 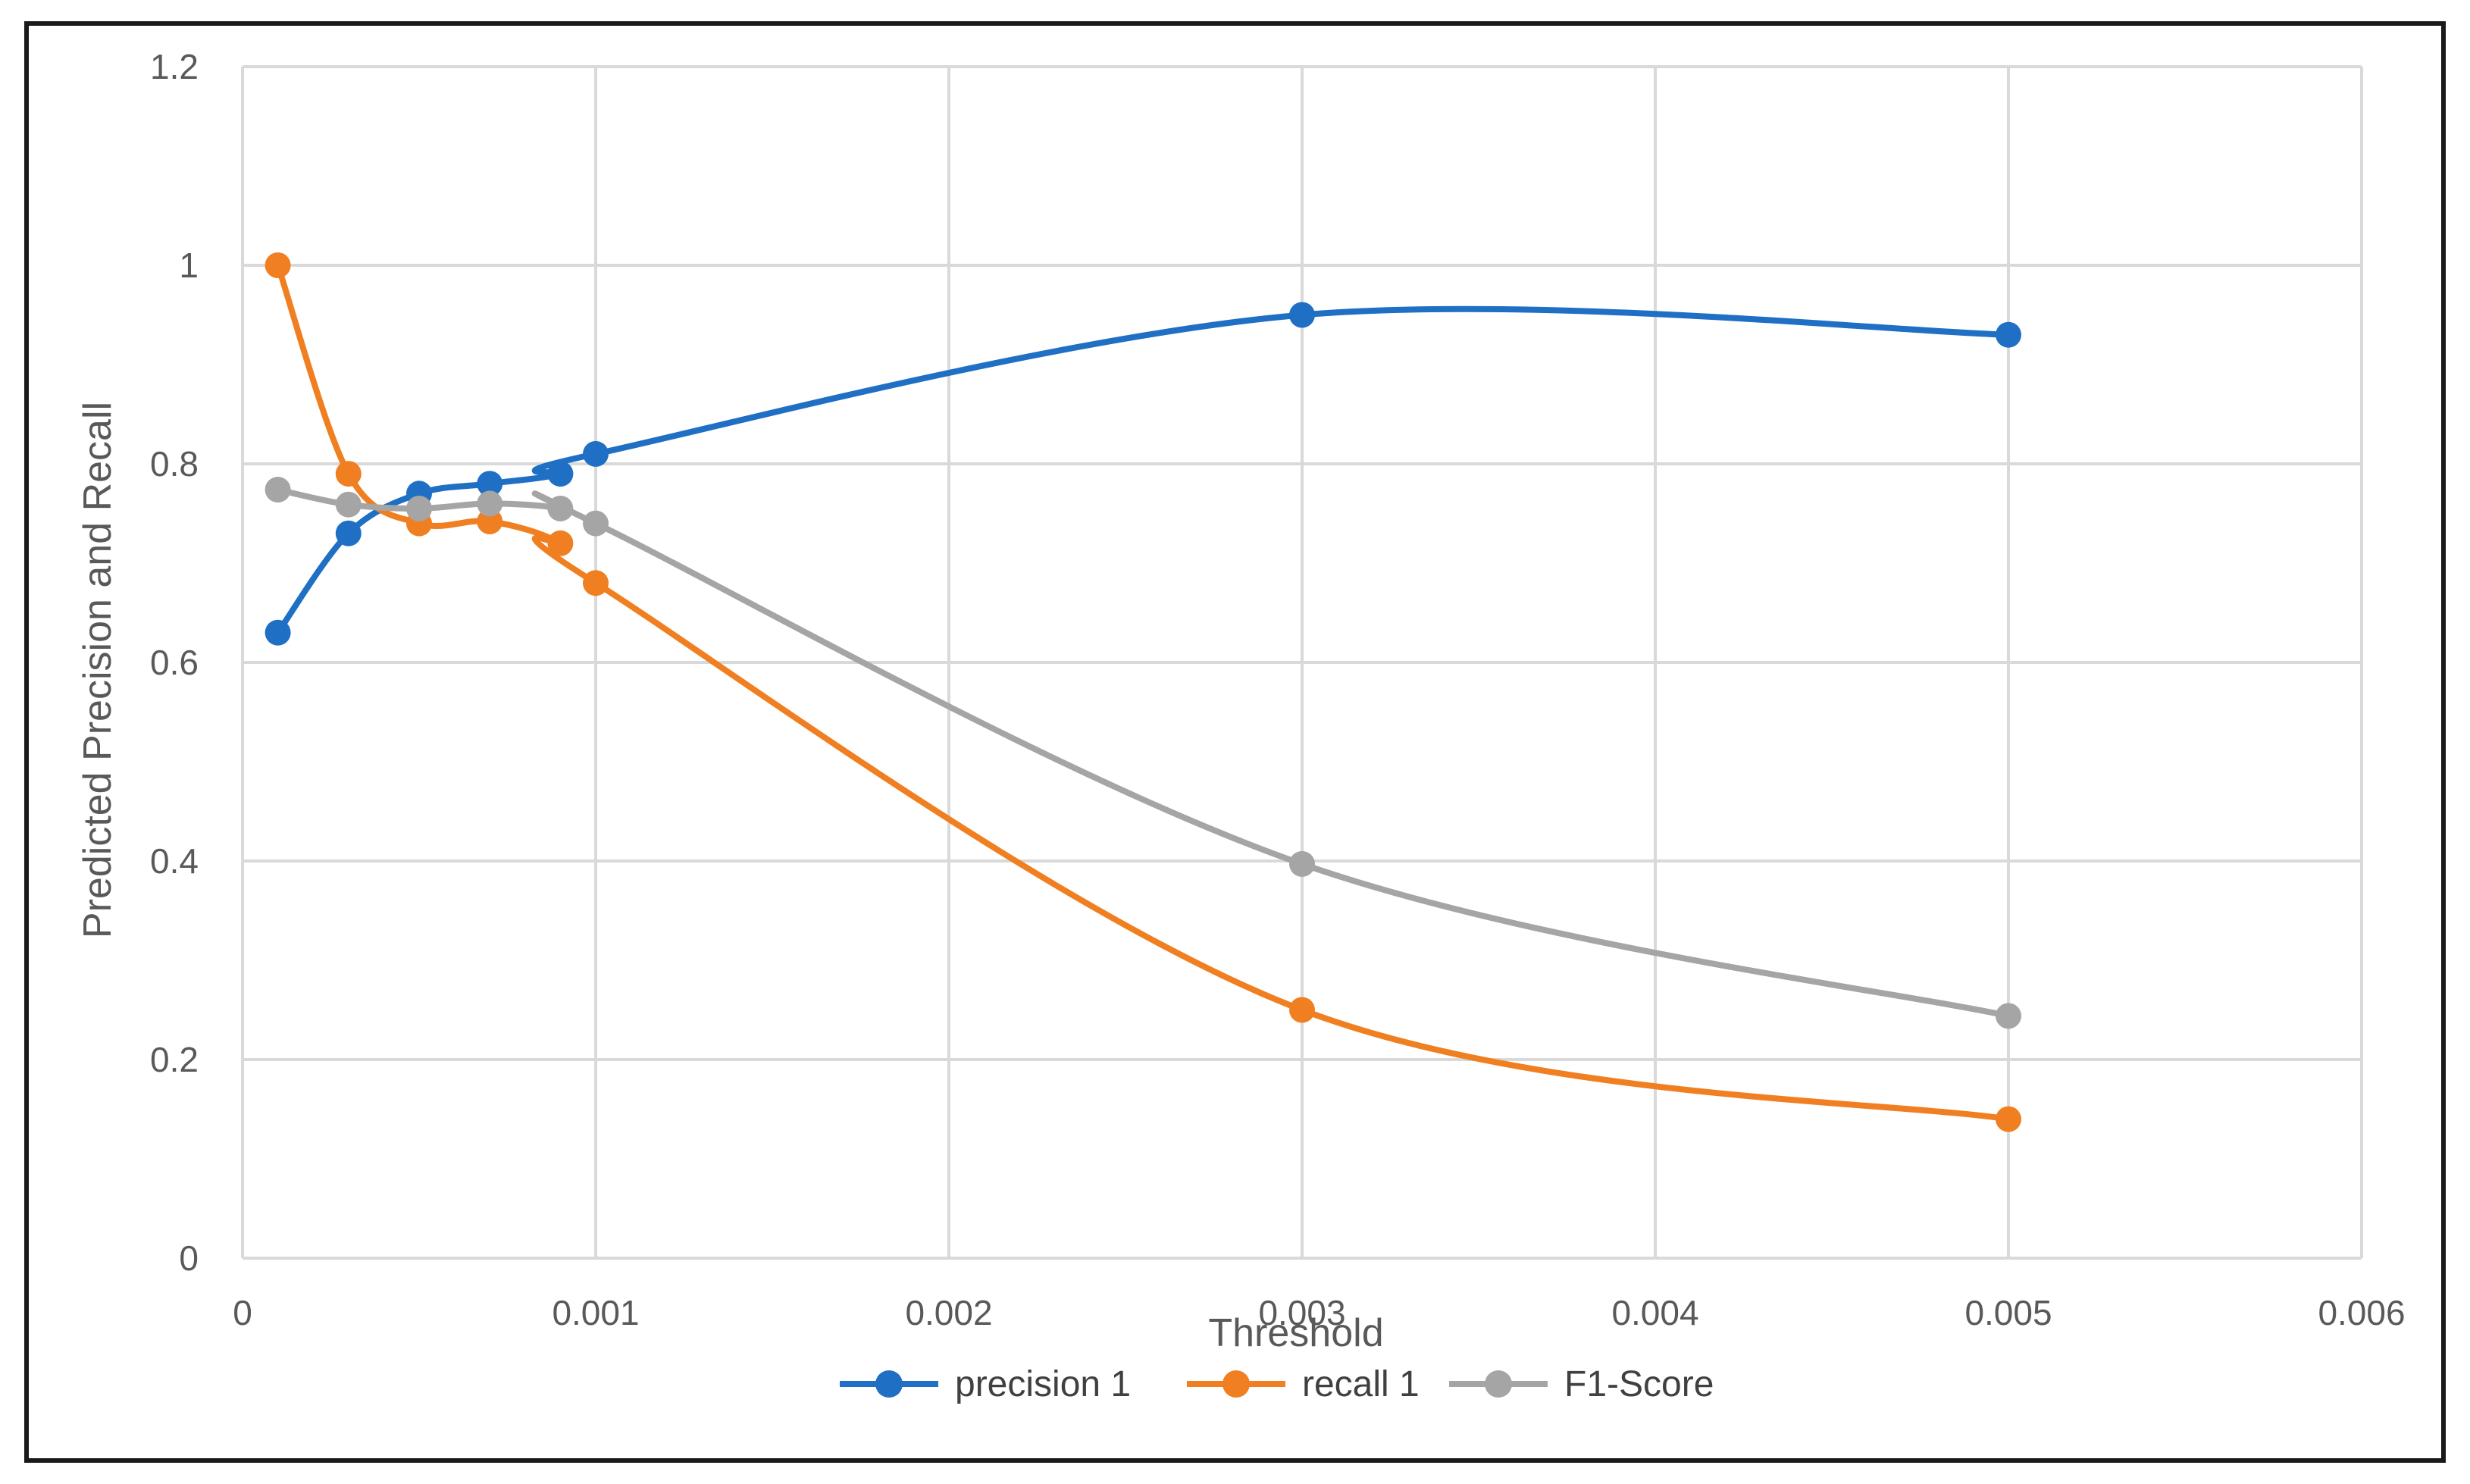 I want to click on x-tick-label: 0.005, so click(x=2008, y=1312).